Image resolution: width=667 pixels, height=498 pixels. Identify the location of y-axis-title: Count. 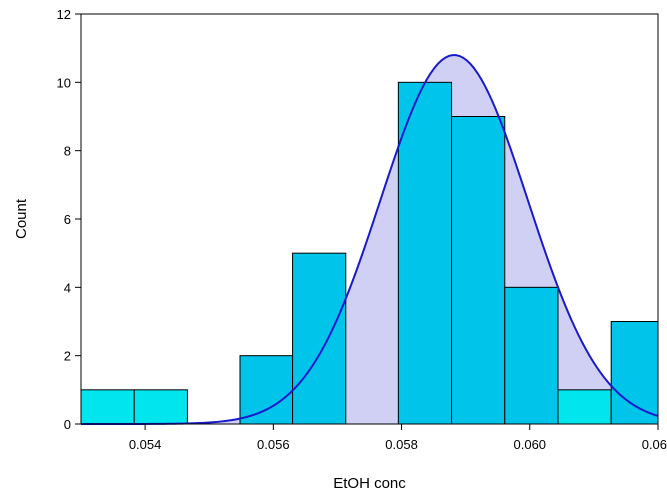
(21, 218).